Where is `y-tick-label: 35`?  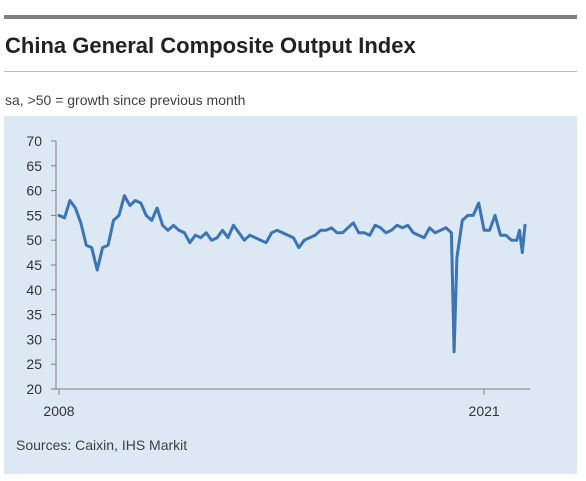 y-tick-label: 35 is located at coordinates (34, 315).